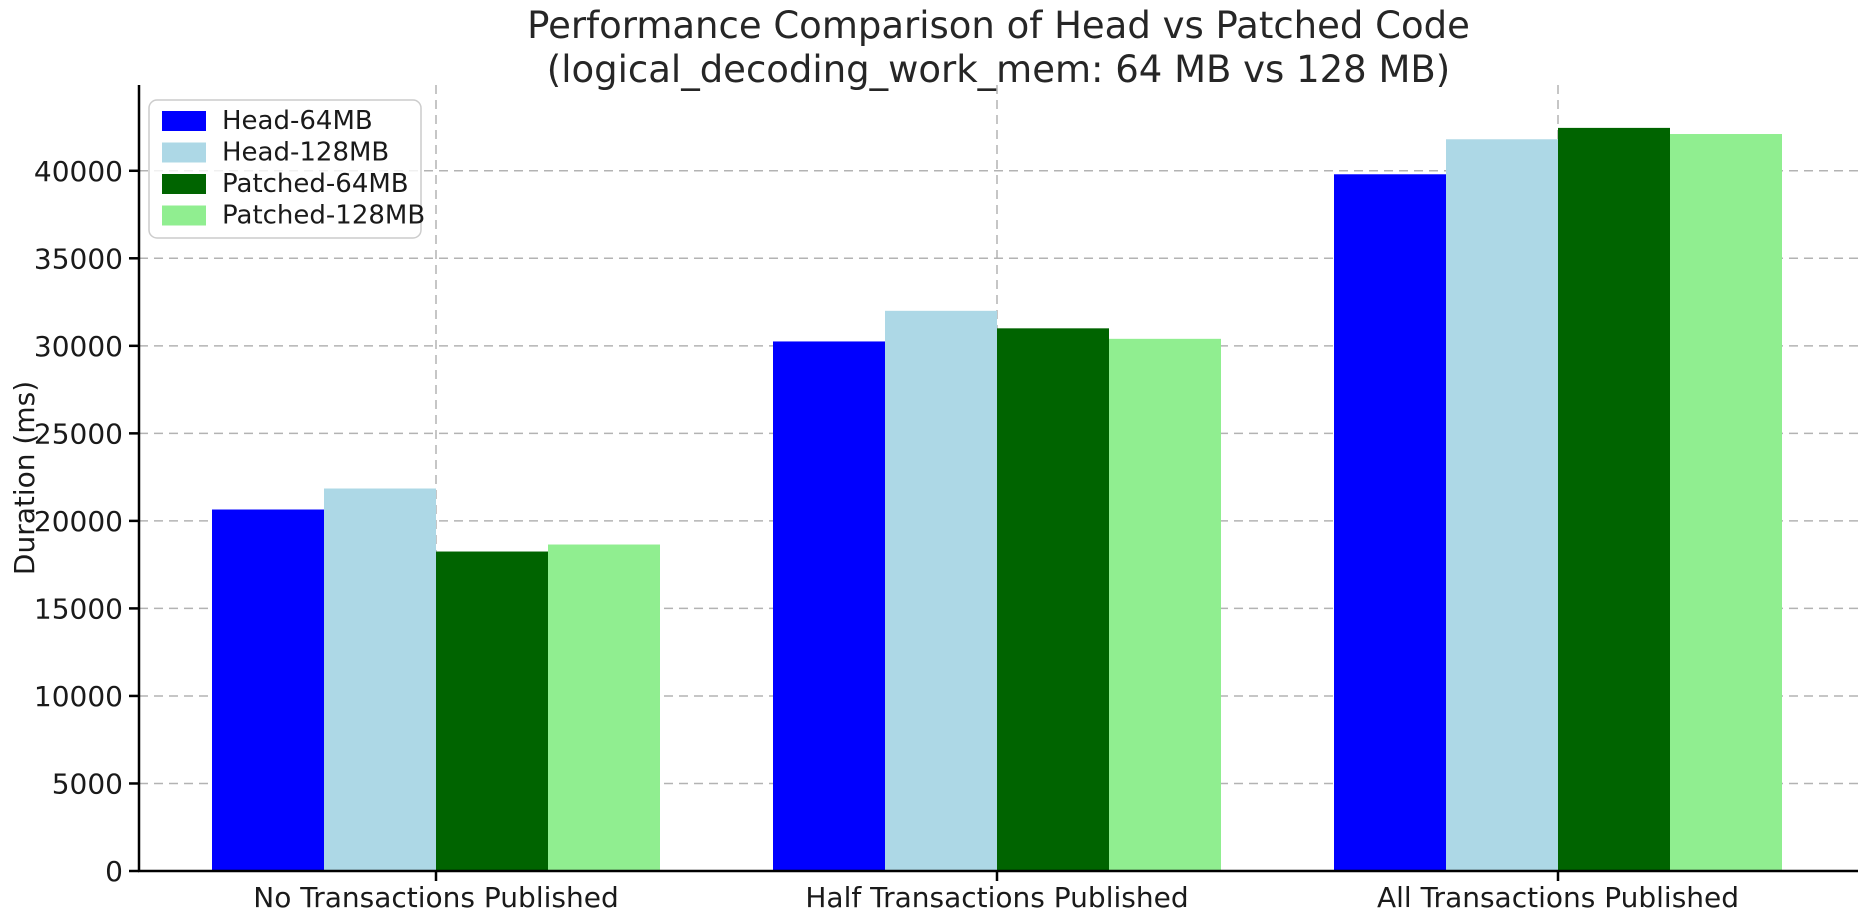 Image resolution: width=1858 pixels, height=910 pixels. What do you see at coordinates (184, 152) in the screenshot?
I see `legend-swatch-head-128mb` at bounding box center [184, 152].